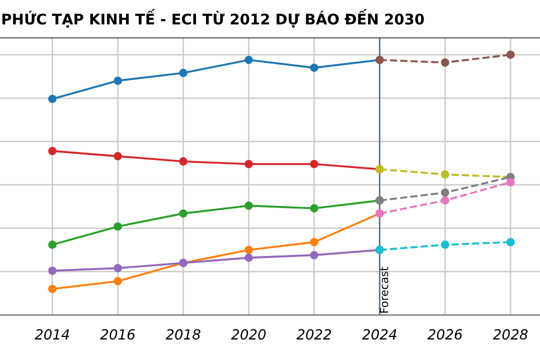 The width and height of the screenshot is (540, 360). Describe the element at coordinates (313, 334) in the screenshot. I see `x-tick-label: 2022` at that location.